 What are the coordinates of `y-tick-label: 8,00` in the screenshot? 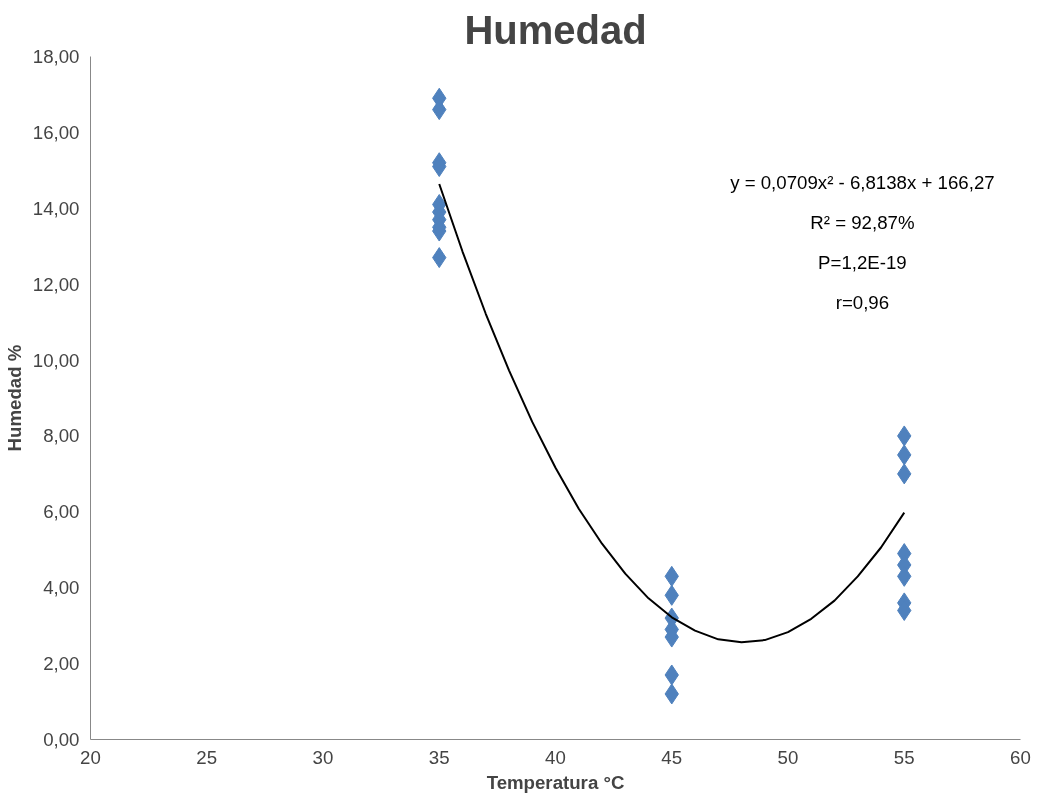 It's located at (61, 436).